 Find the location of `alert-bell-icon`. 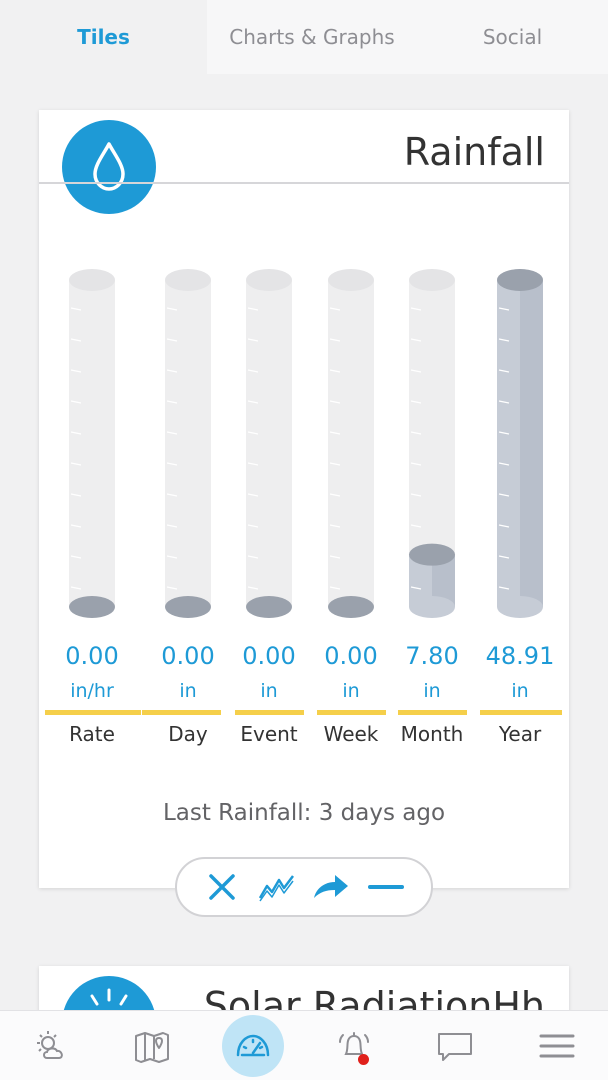

alert-bell-icon is located at coordinates (354, 1046).